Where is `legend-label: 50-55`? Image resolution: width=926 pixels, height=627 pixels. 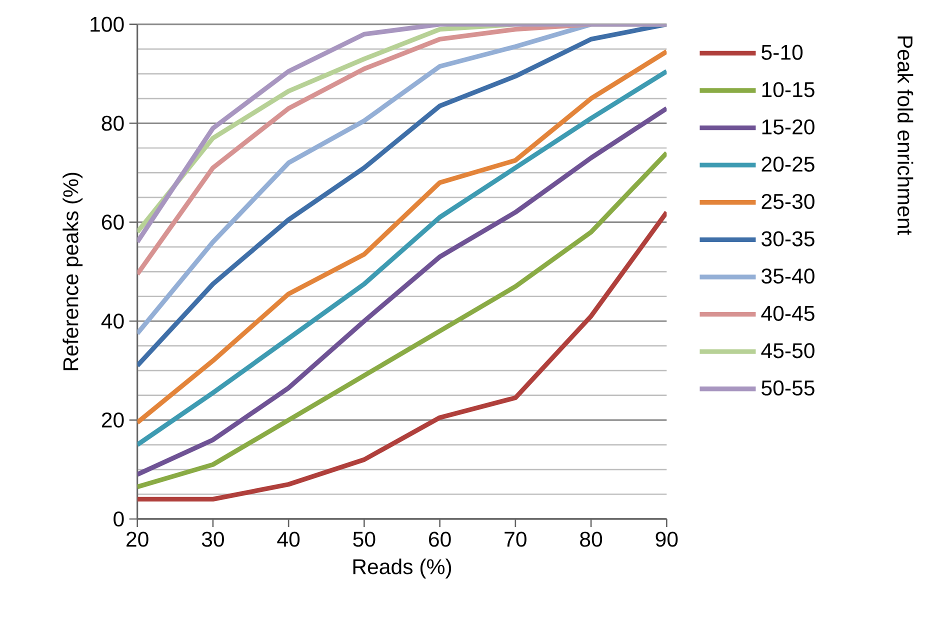 legend-label: 50-55 is located at coordinates (788, 388).